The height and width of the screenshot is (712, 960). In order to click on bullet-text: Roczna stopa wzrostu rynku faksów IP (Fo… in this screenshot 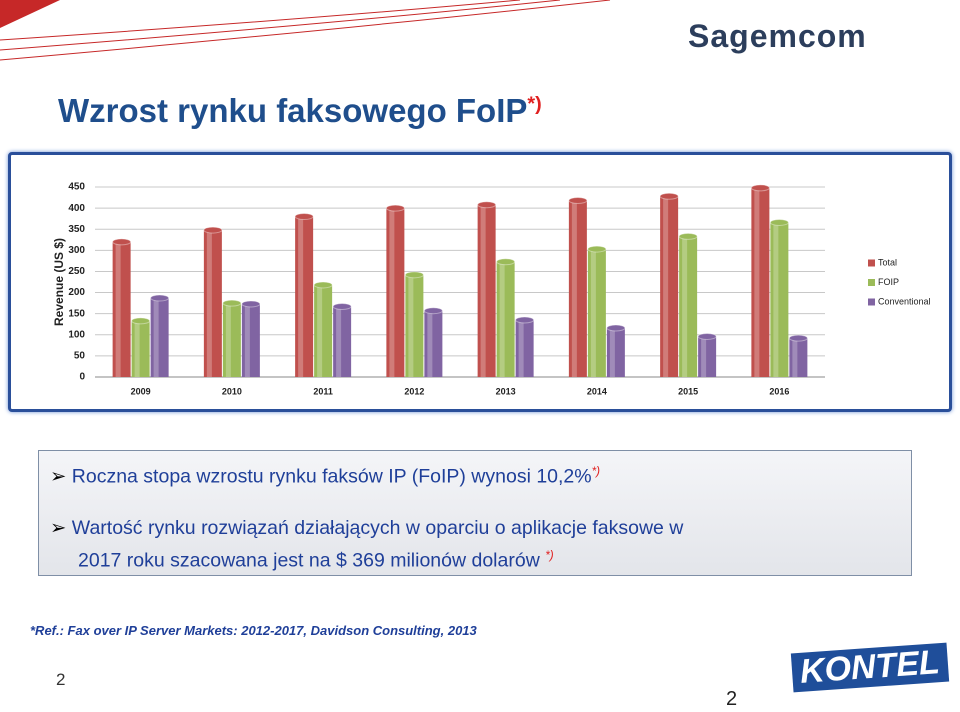, I will do `click(331, 476)`.